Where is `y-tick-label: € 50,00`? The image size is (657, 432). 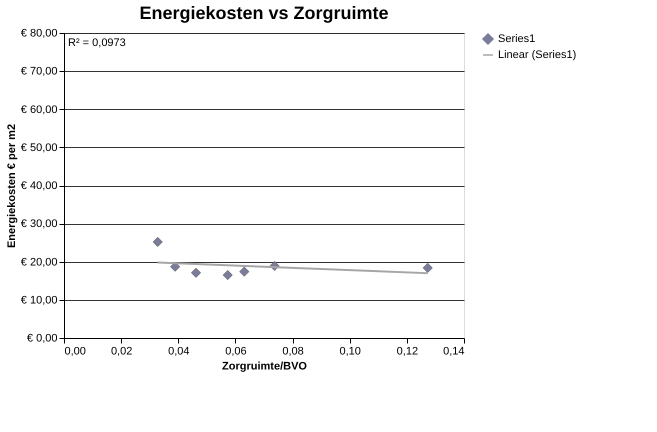 y-tick-label: € 50,00 is located at coordinates (39, 148).